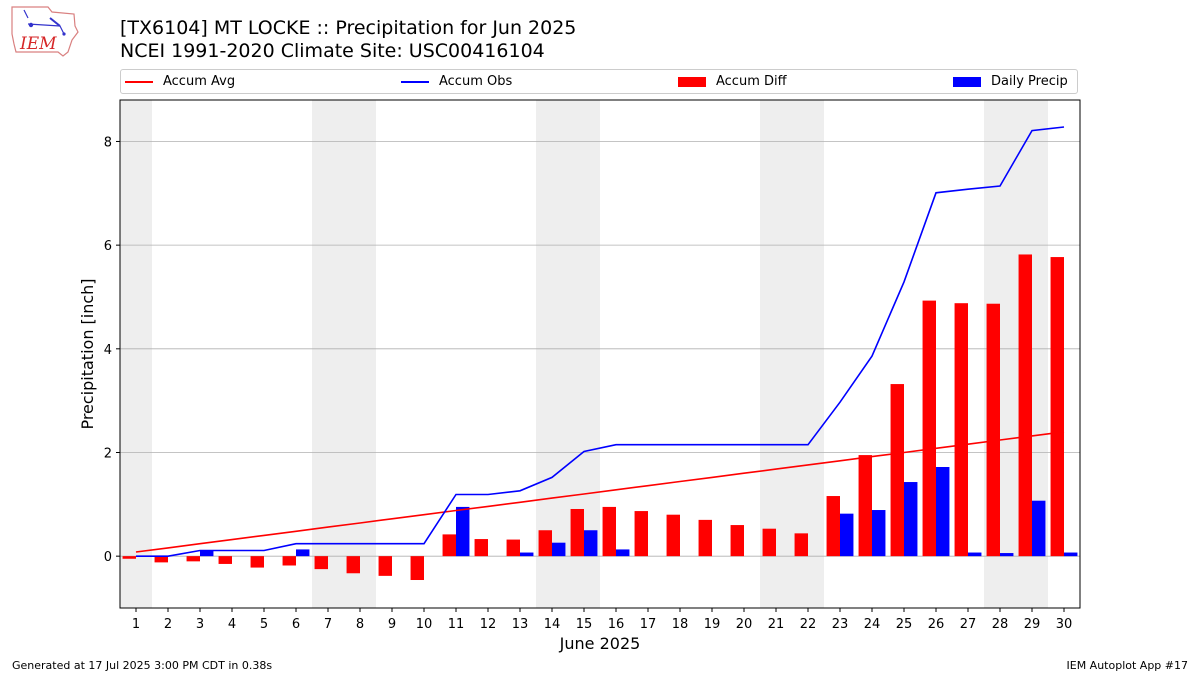 This screenshot has width=1200, height=675. I want to click on x-tick-label-28: 28, so click(1000, 624).